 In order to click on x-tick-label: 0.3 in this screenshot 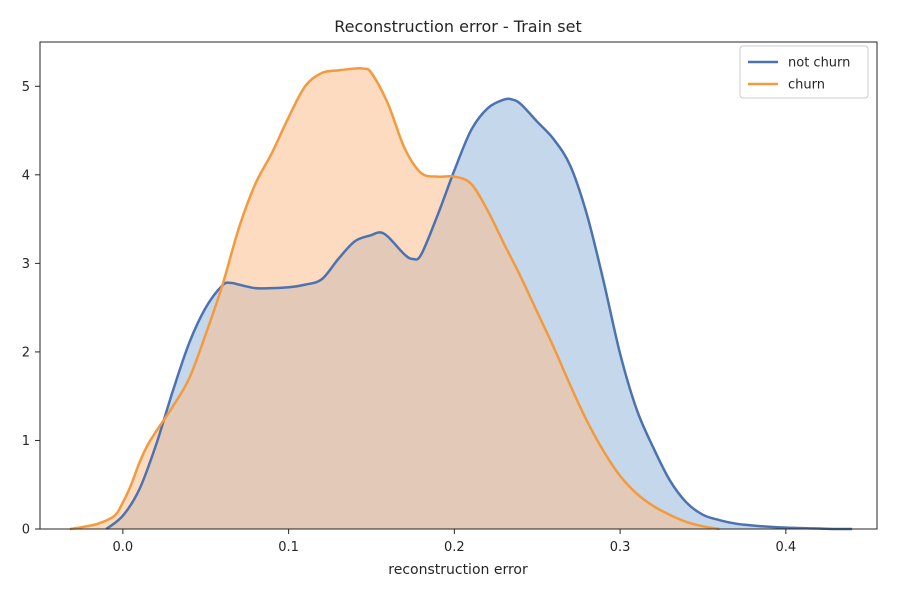, I will do `click(620, 547)`.